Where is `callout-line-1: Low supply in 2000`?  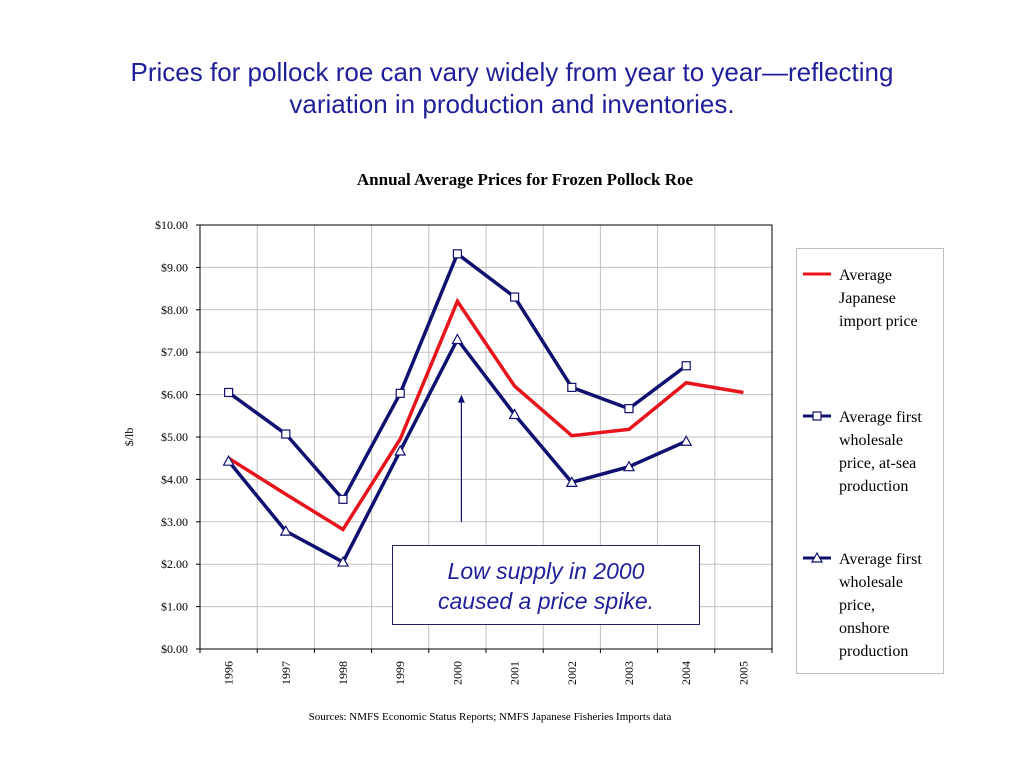
callout-line-1: Low supply in 2000 is located at coordinates (546, 571).